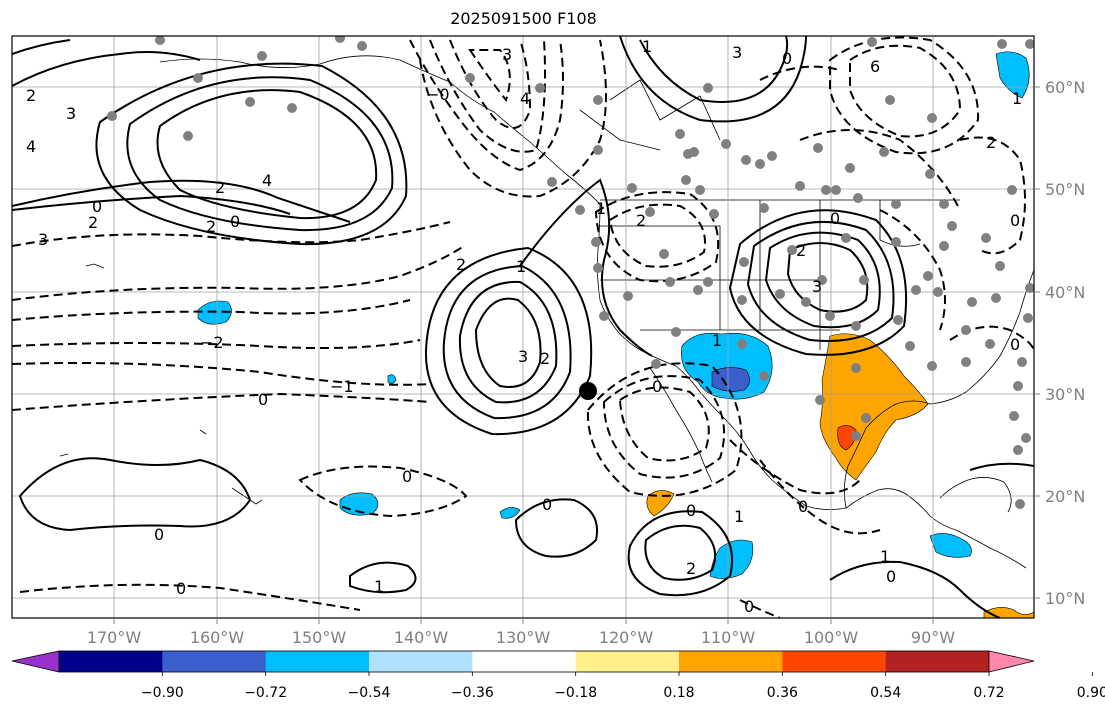 This screenshot has width=1105, height=712. What do you see at coordinates (1065, 87) in the screenshot?
I see `lat-label-60n: 60°N` at bounding box center [1065, 87].